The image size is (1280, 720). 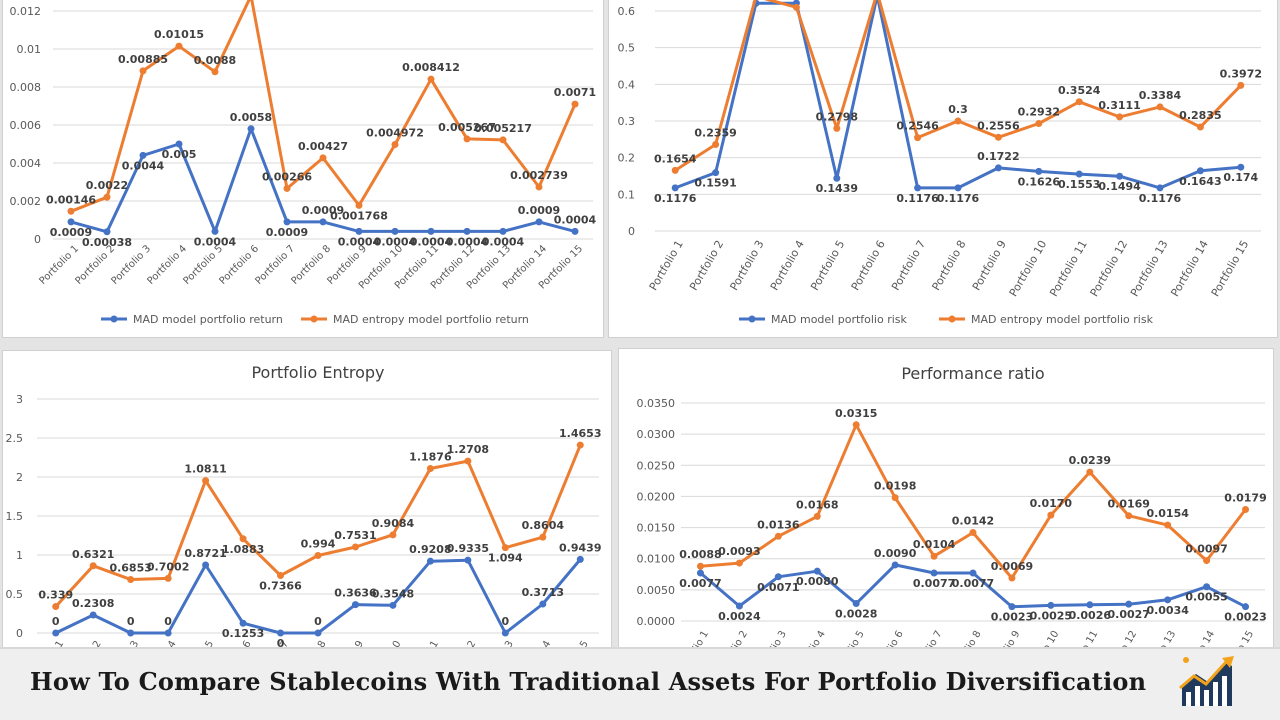 I want to click on data-label-mad: 0.00038, so click(x=107, y=242).